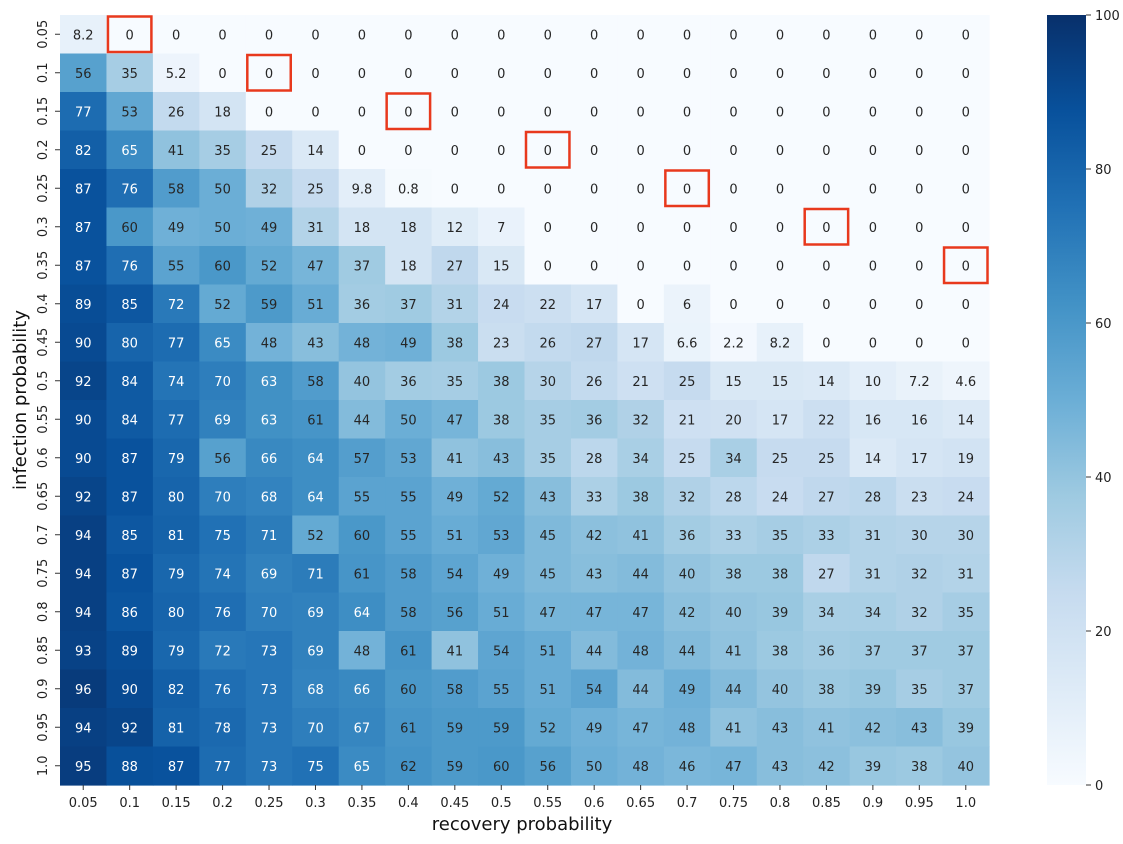  Describe the element at coordinates (315, 266) in the screenshot. I see `cell-value-label: 47` at that location.